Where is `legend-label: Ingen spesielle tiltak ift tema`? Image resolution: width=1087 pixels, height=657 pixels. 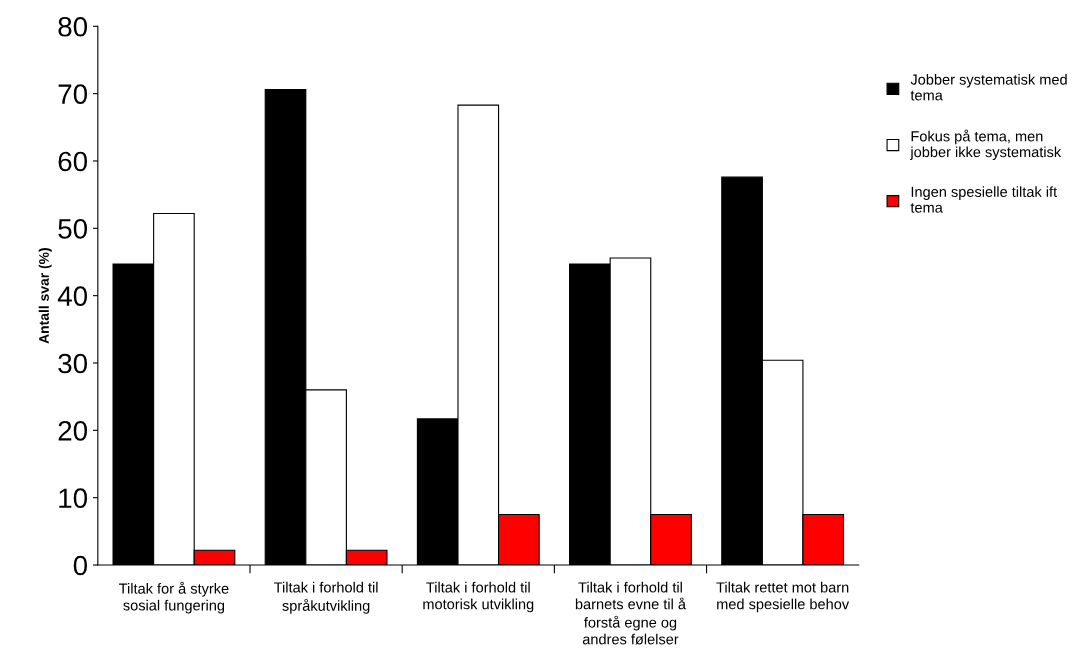
legend-label: Ingen spesielle tiltak ift tema is located at coordinates (984, 199).